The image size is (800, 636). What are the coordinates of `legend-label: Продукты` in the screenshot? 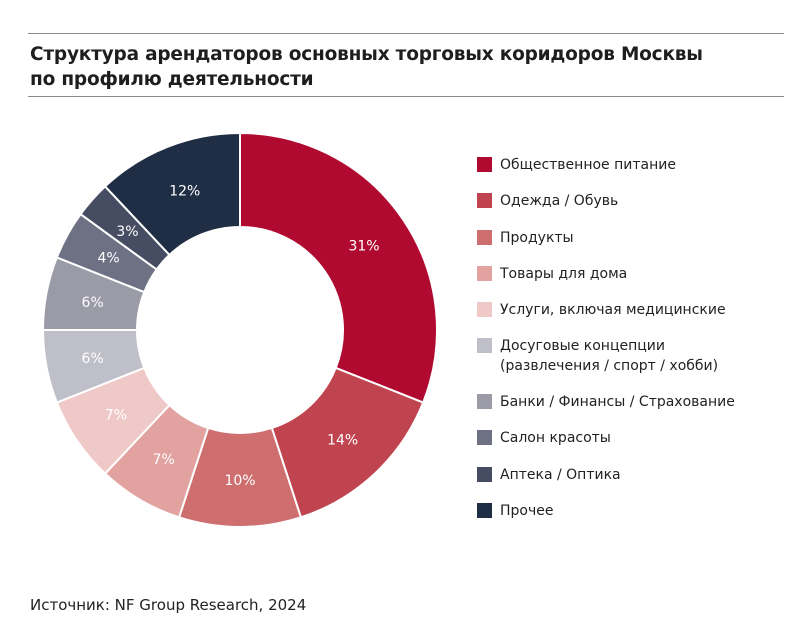 It's located at (537, 238).